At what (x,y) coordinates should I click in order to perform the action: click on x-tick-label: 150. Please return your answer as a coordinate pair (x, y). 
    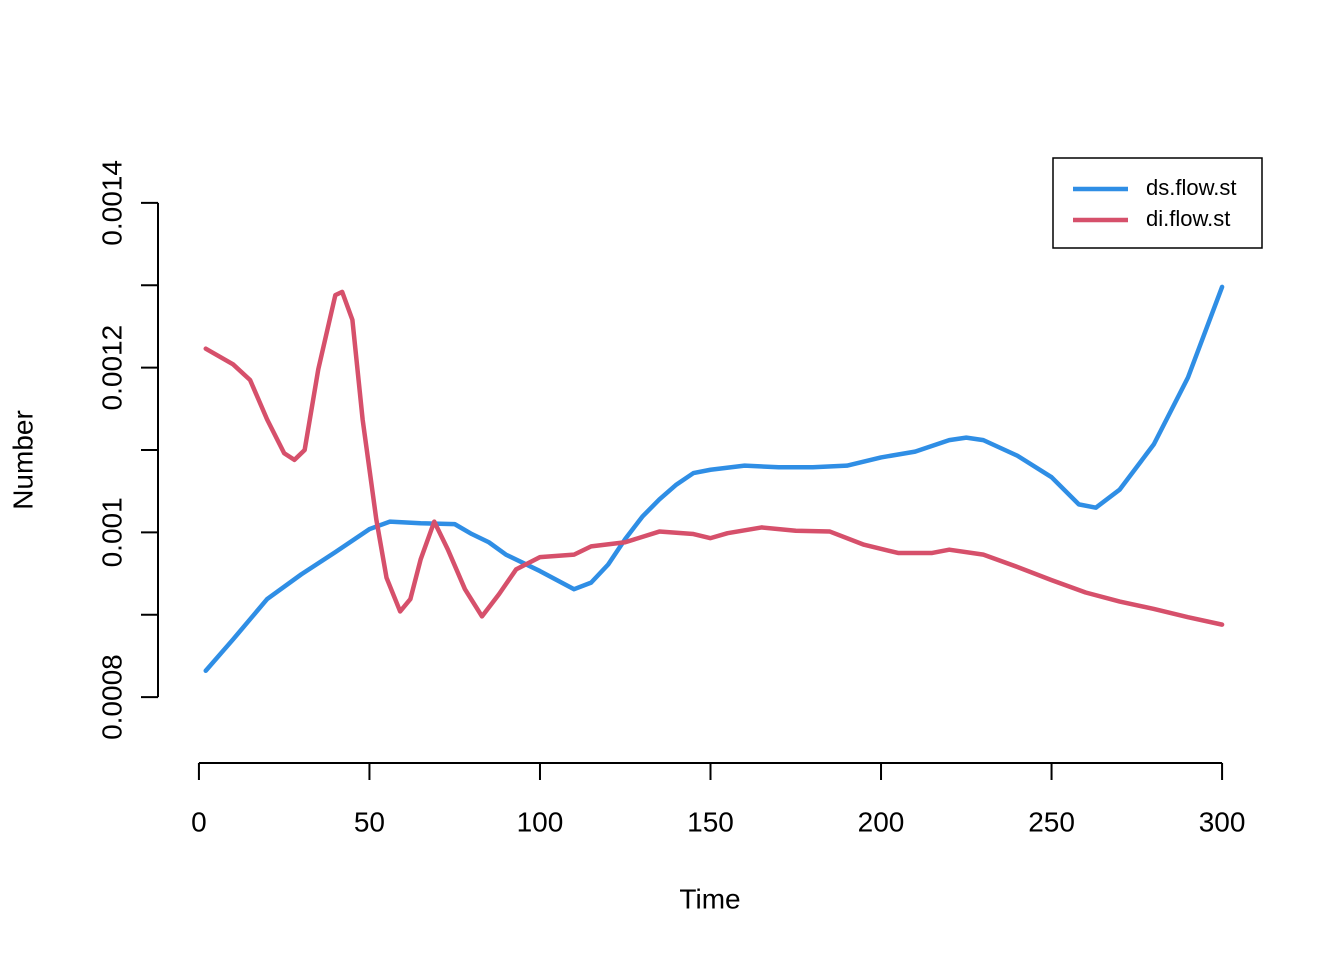
    Looking at the image, I should click on (710, 821).